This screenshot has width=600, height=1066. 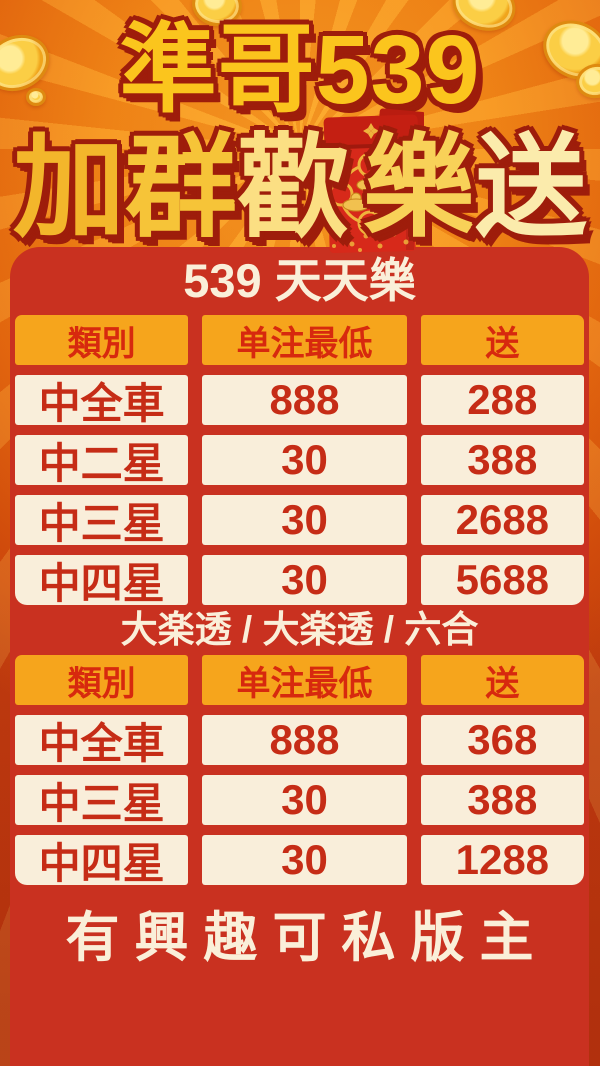 What do you see at coordinates (307, 938) in the screenshot?
I see `footer-note: 有興趣可私版主` at bounding box center [307, 938].